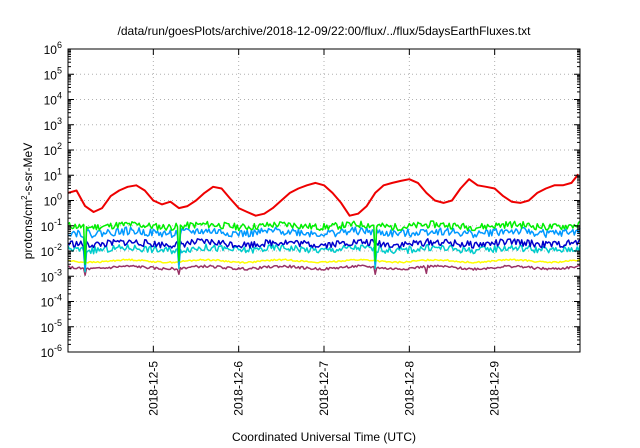 This screenshot has height=448, width=640. I want to click on x-tick-label: 2018-12-6, so click(239, 388).